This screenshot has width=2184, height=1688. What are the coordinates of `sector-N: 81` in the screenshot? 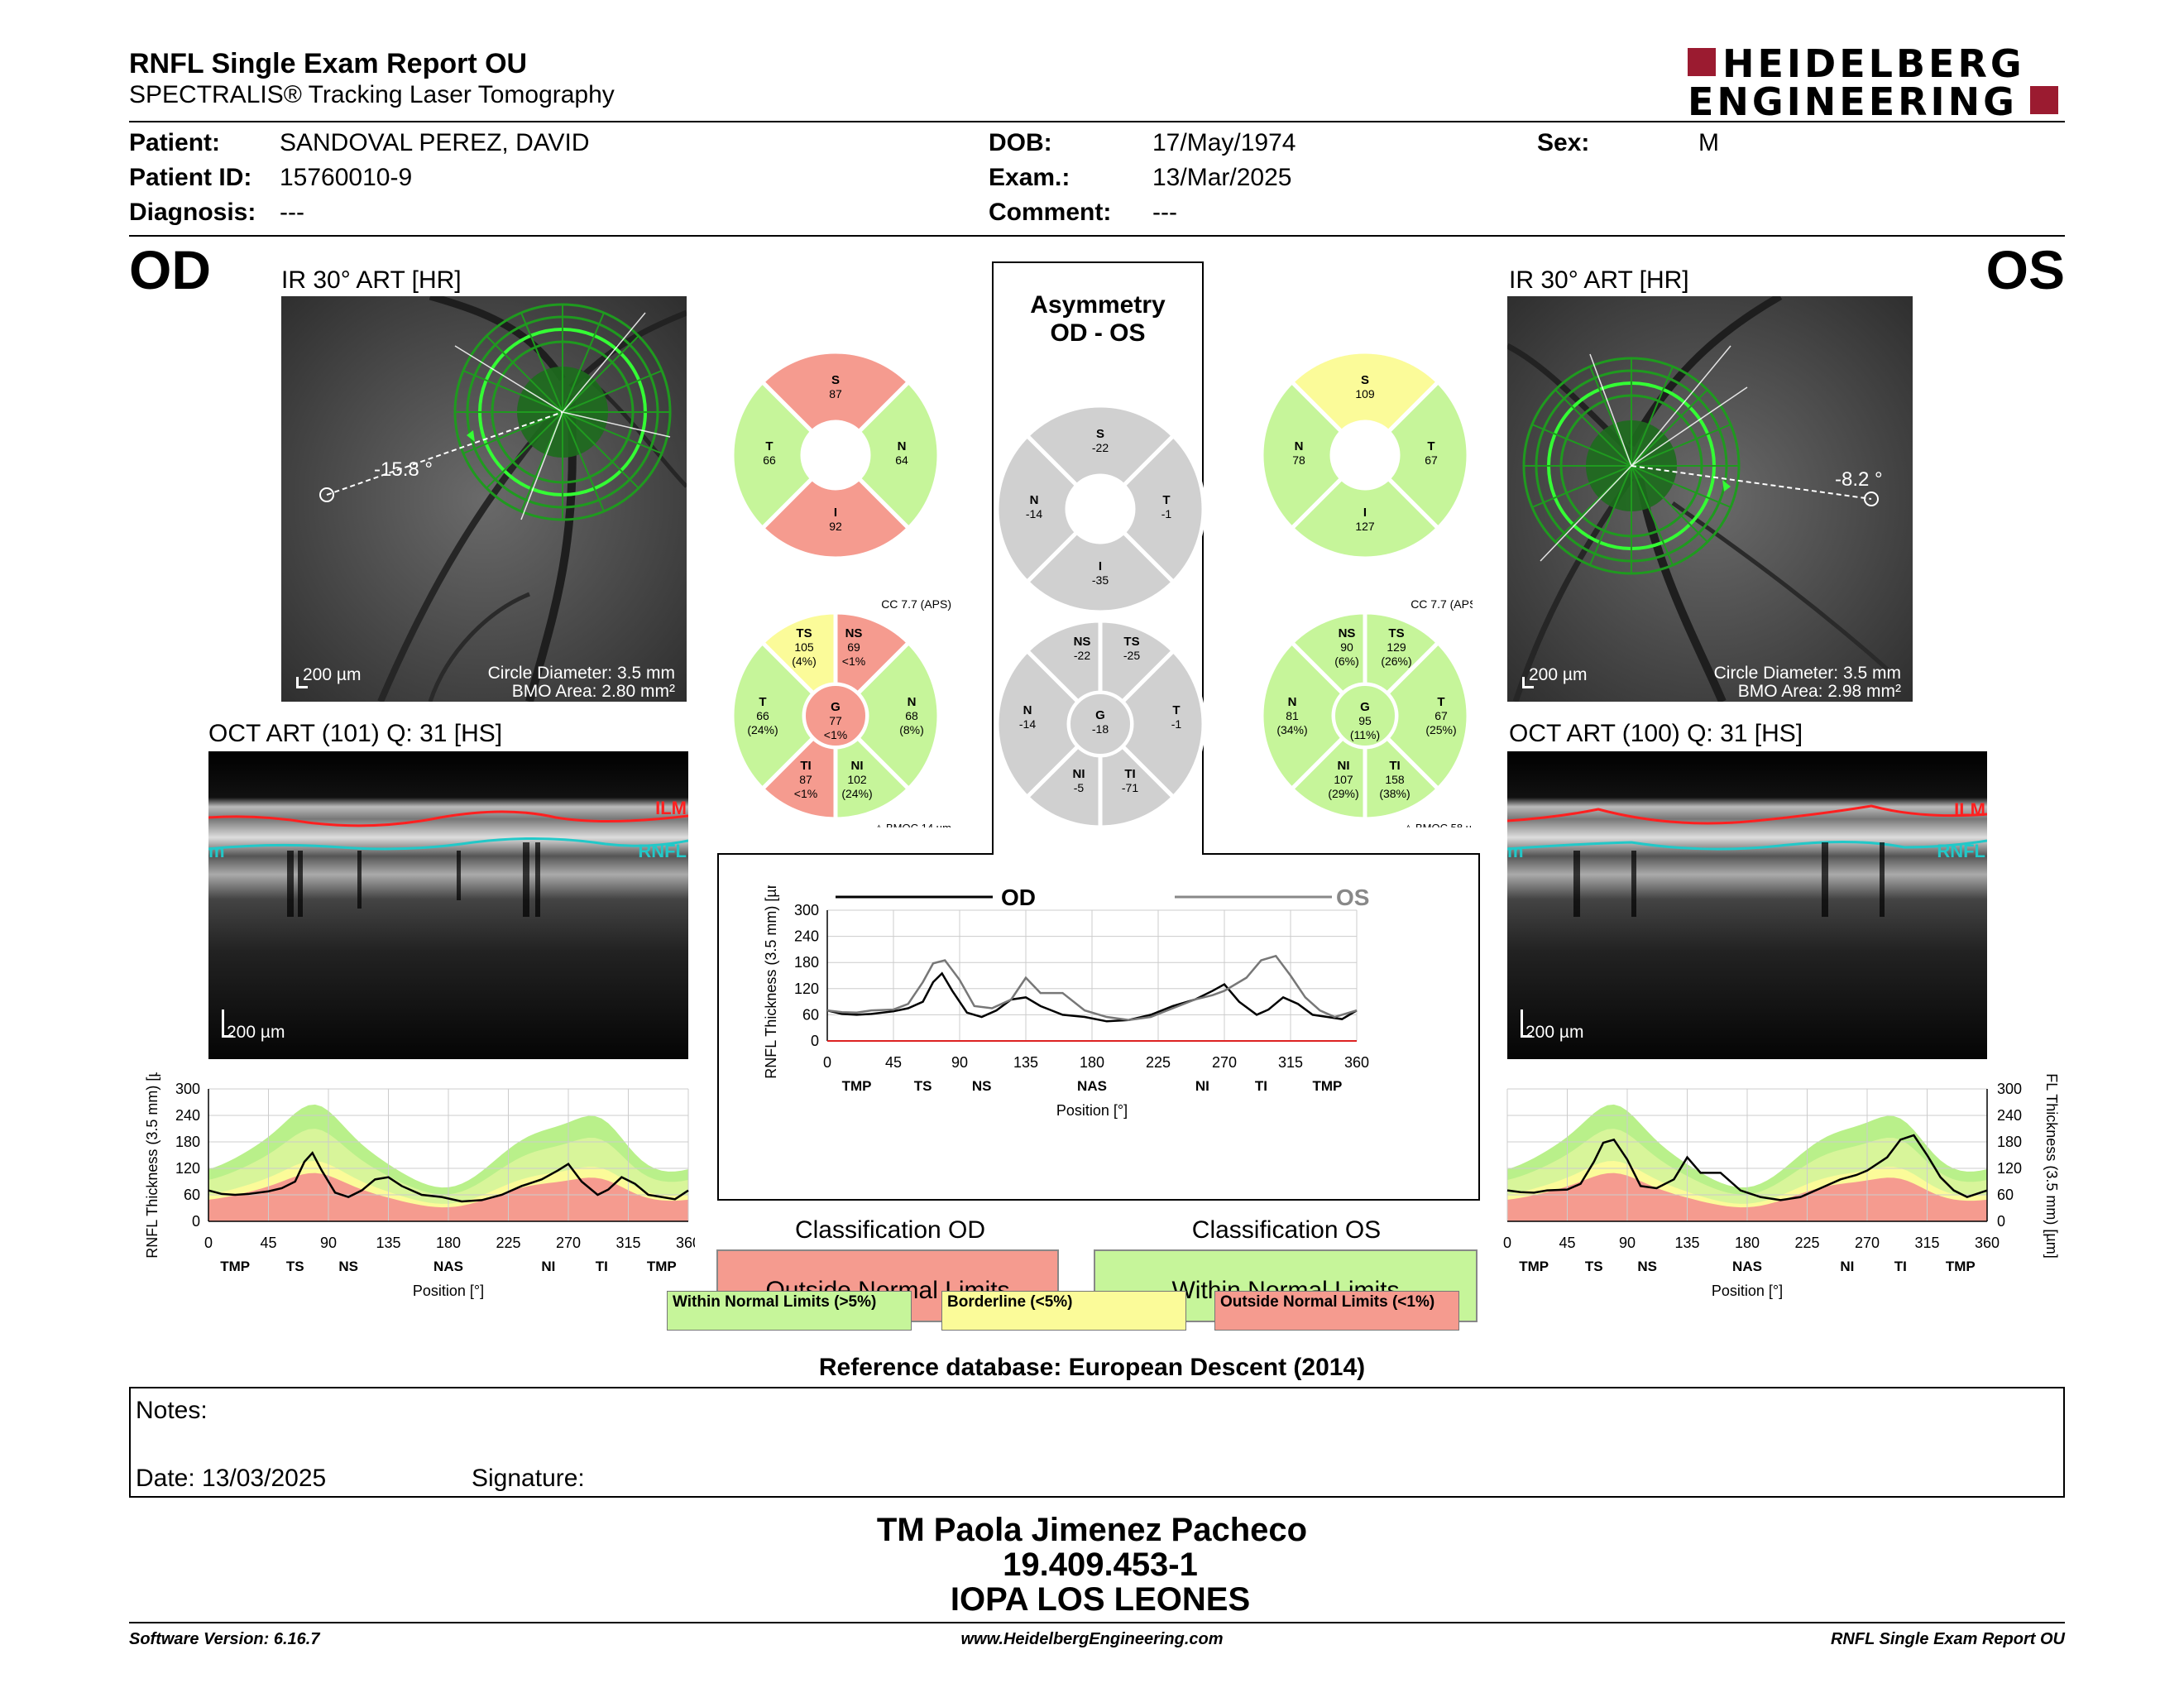 It's located at (1292, 715).